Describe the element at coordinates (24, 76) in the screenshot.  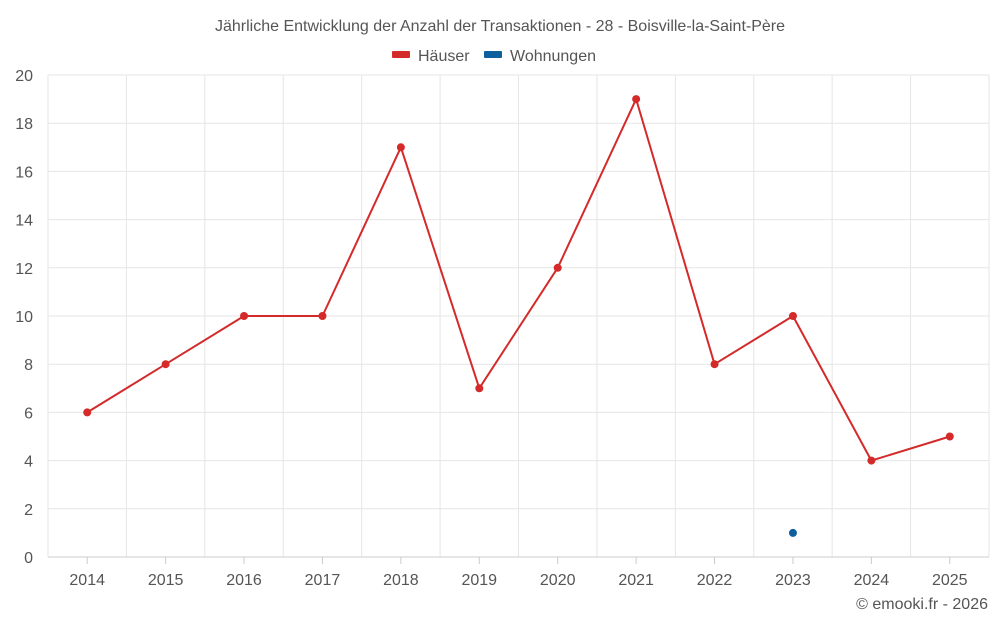
I see `y-tick-label: 20` at that location.